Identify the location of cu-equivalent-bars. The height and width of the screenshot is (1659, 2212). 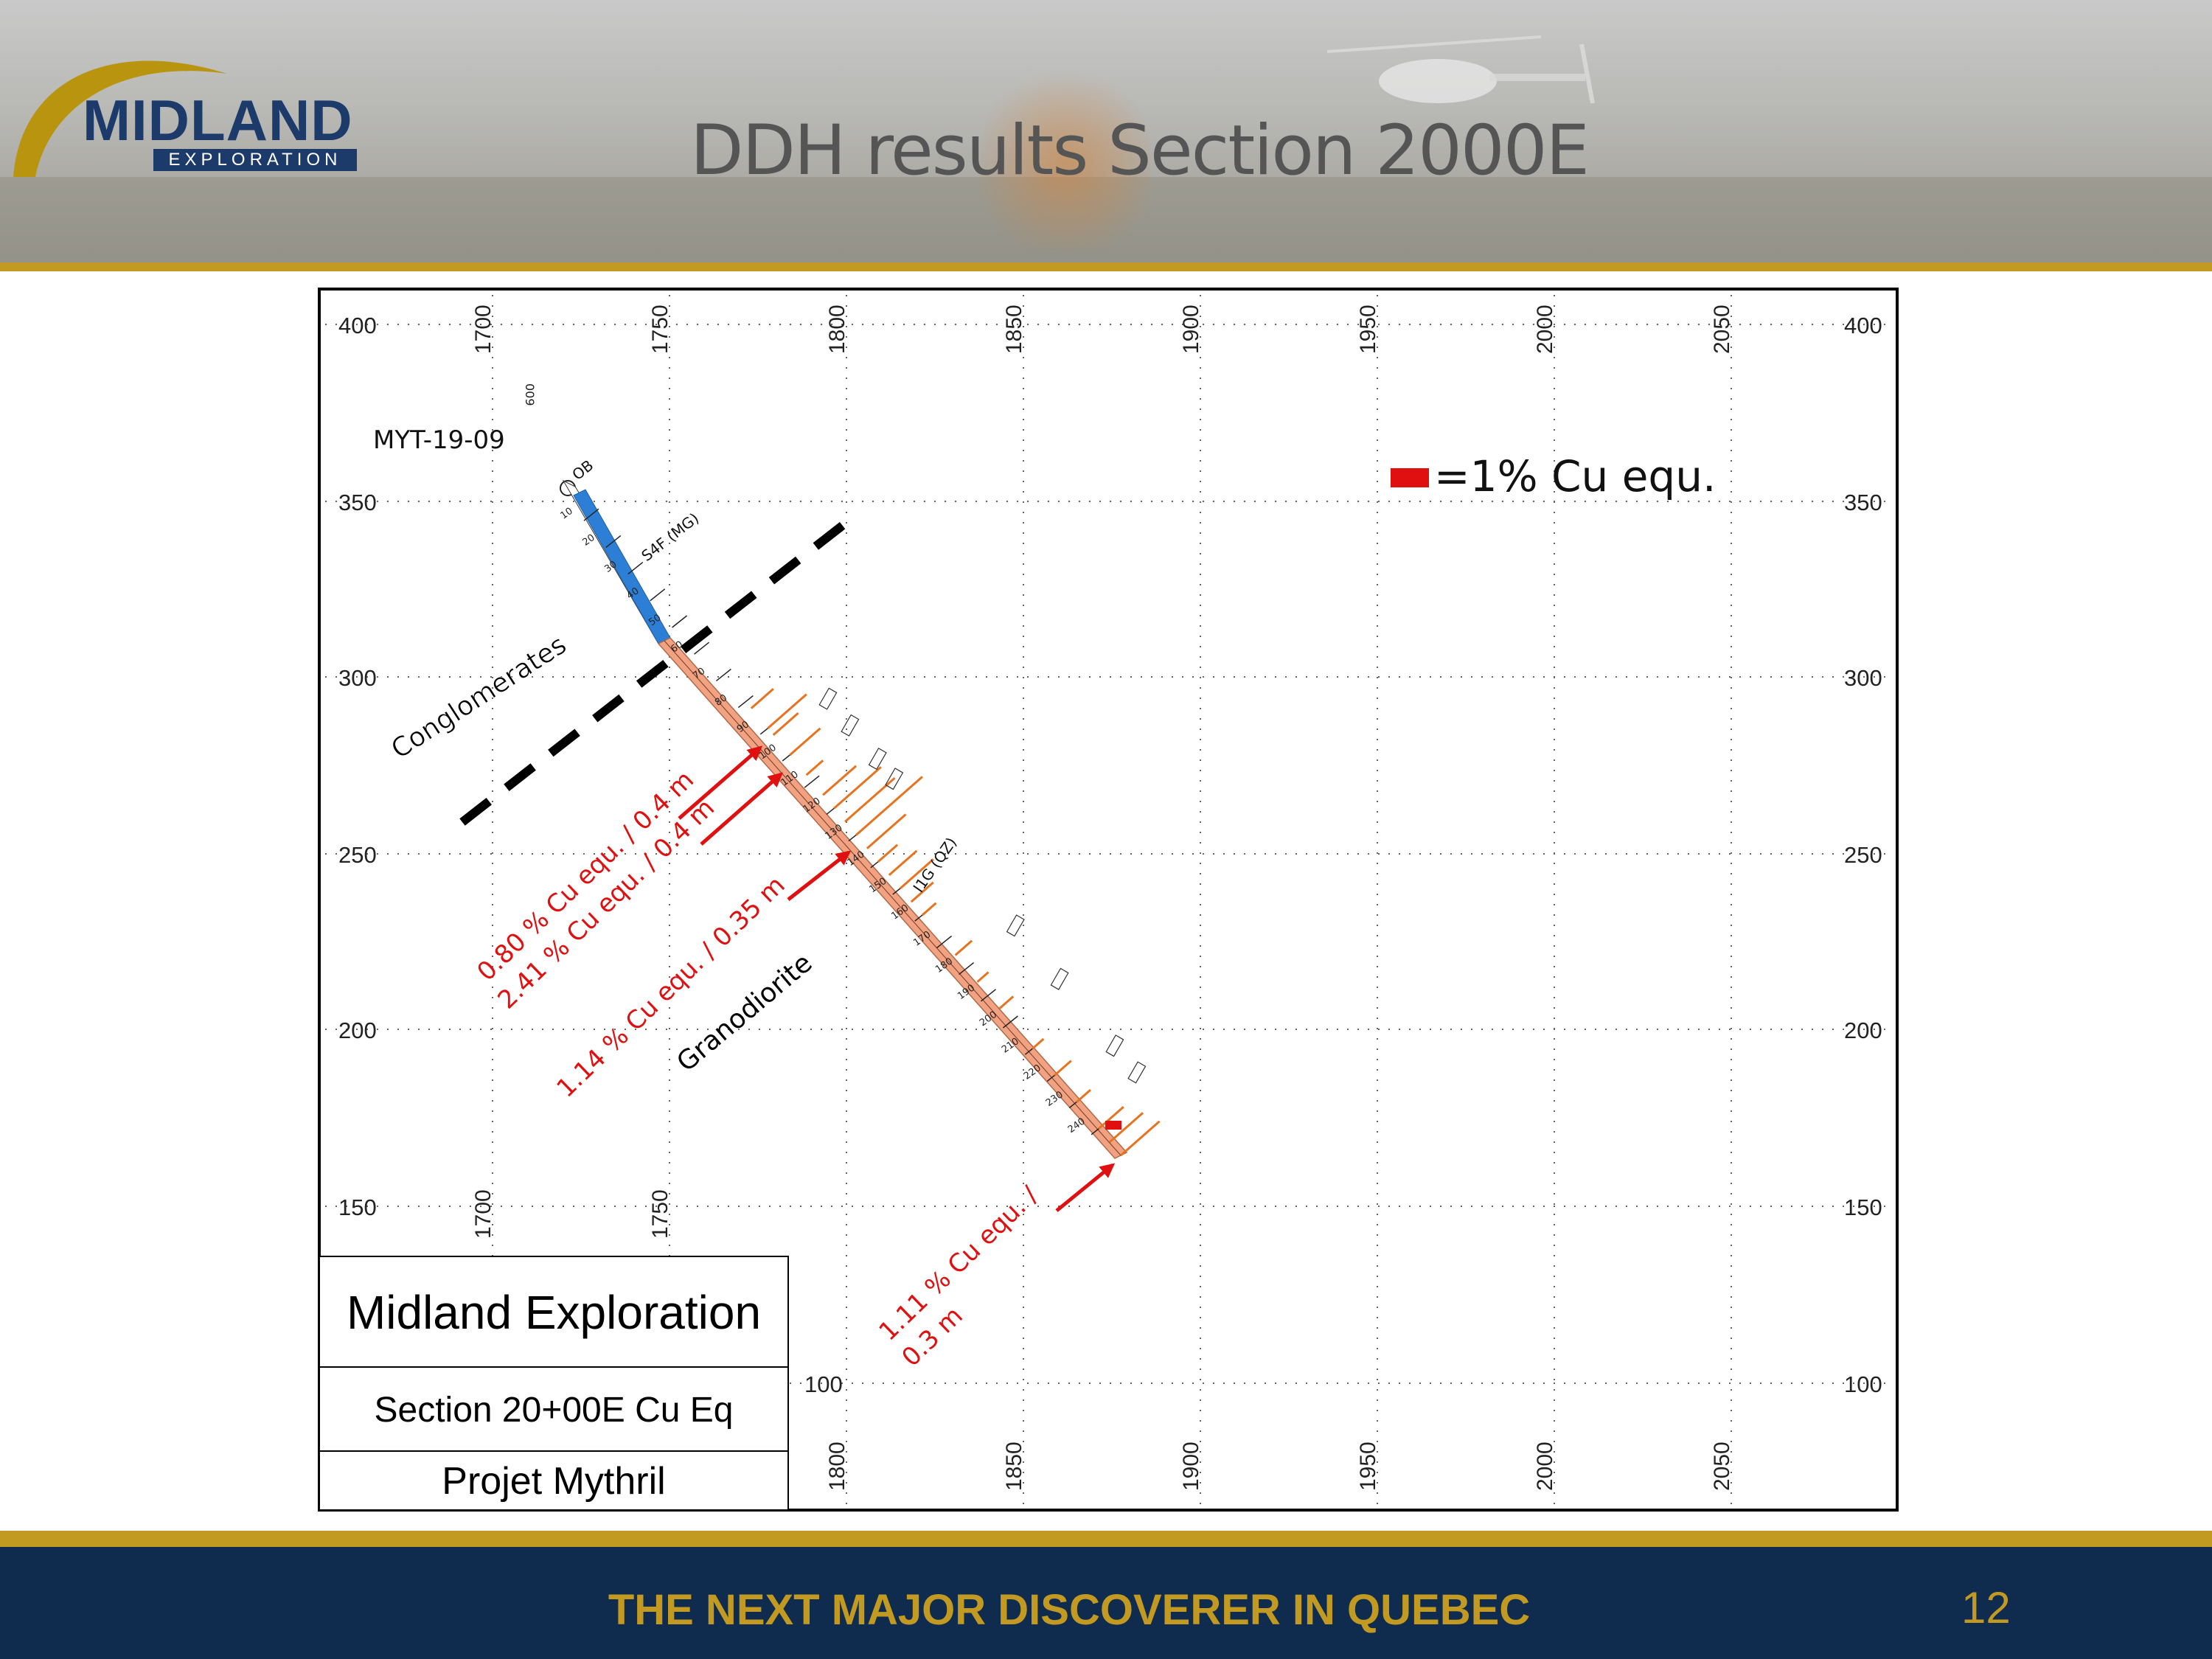
(955, 922).